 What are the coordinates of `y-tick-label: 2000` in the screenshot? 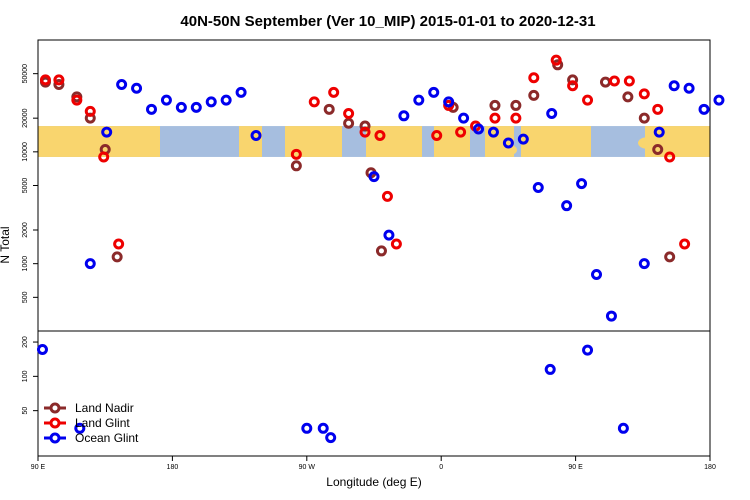 It's located at (25, 230).